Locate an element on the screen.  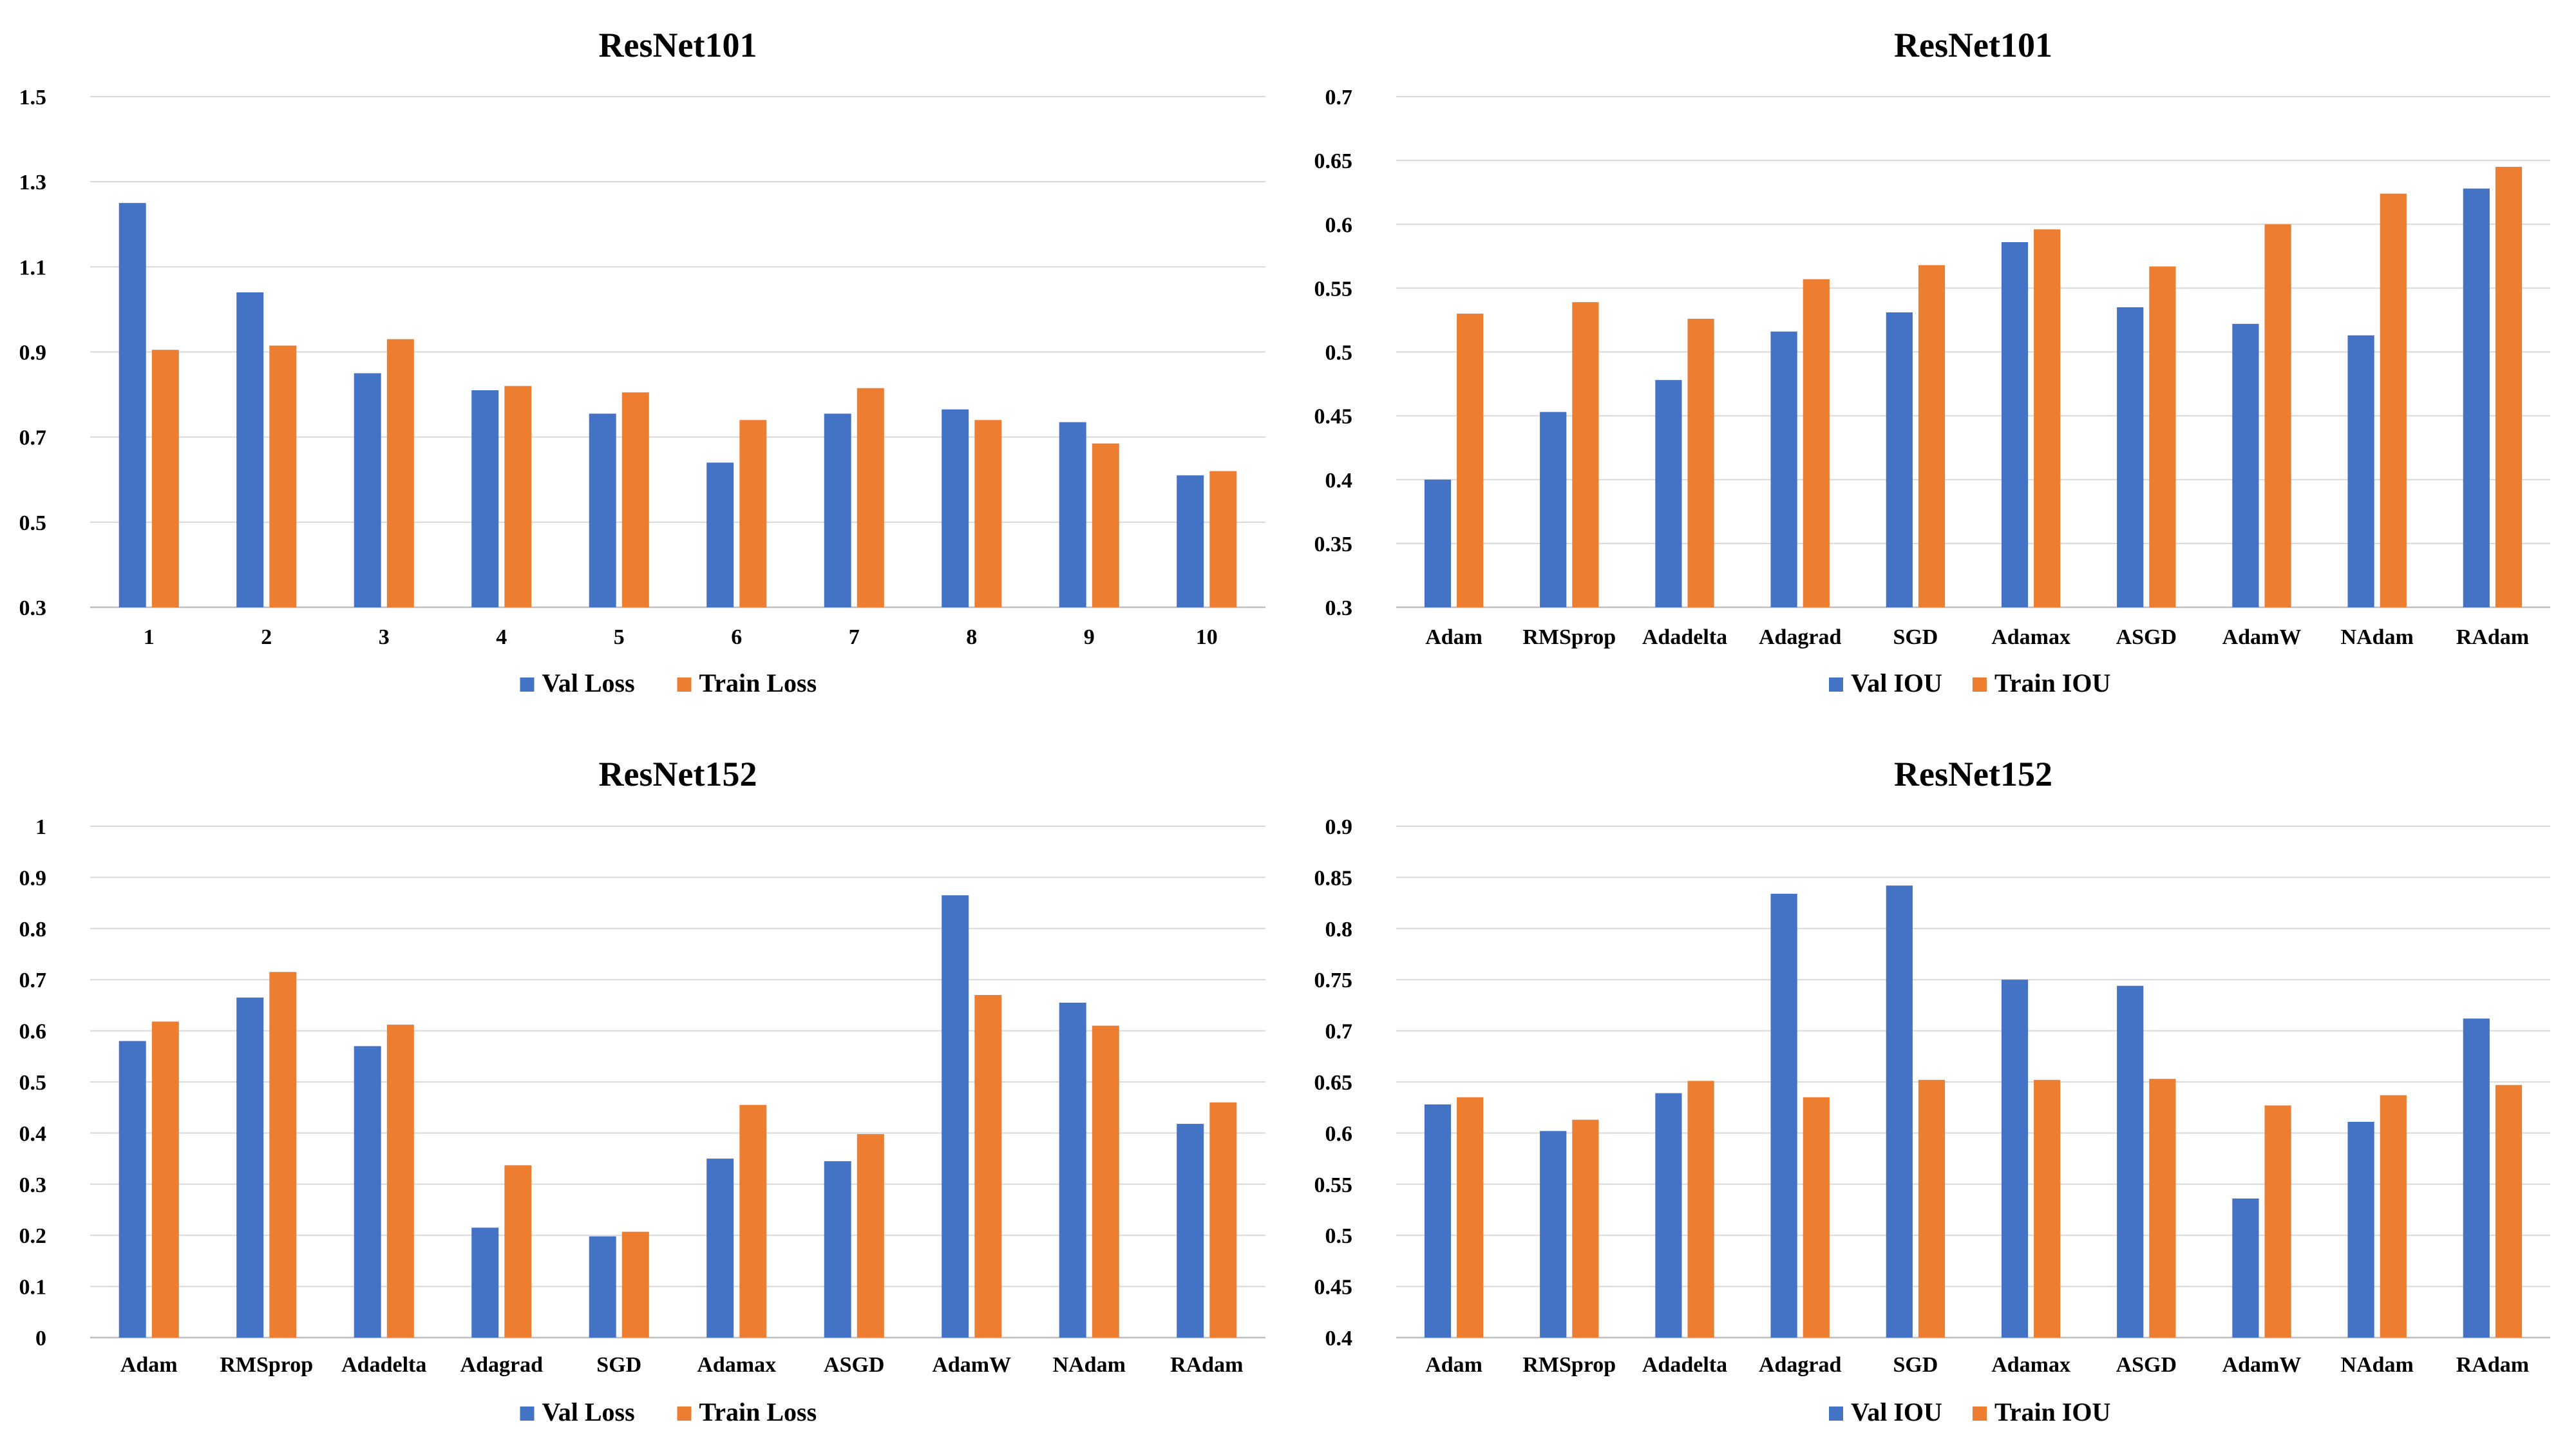
y-tick-label: 1.1 is located at coordinates (33, 267).